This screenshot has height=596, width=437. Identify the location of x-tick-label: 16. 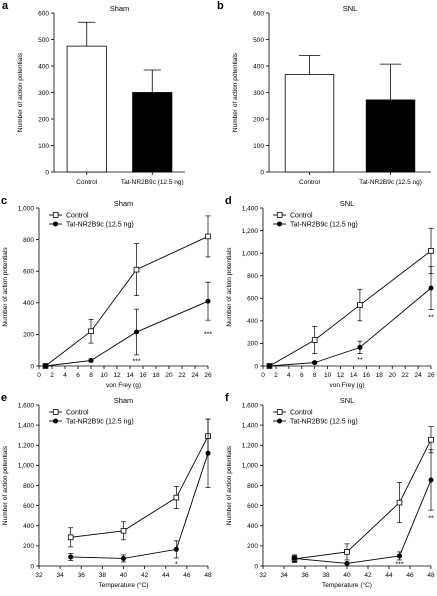
(143, 375).